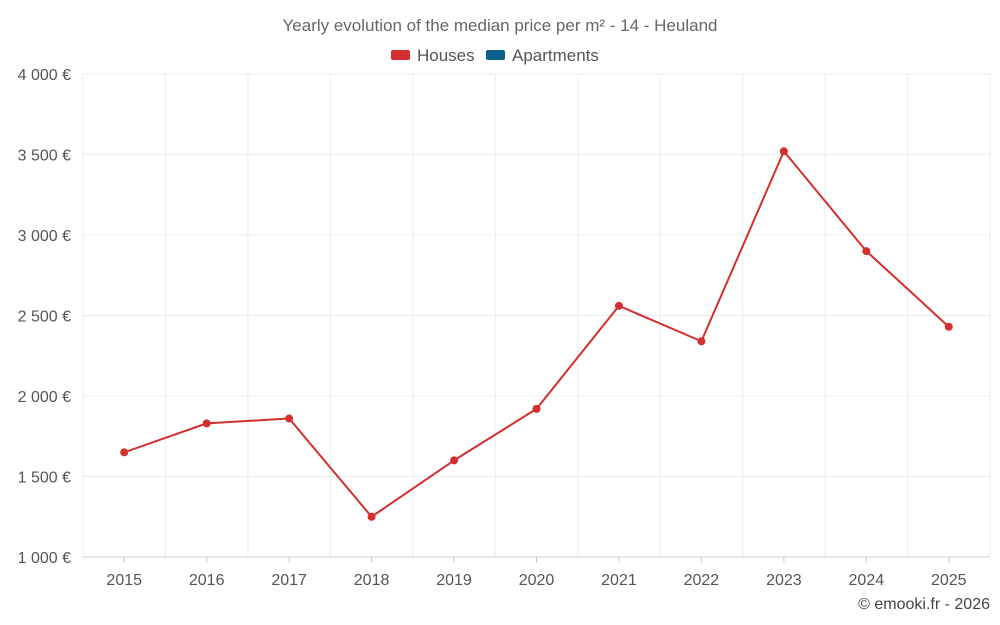 Image resolution: width=1000 pixels, height=625 pixels. Describe the element at coordinates (867, 580) in the screenshot. I see `x-tick-label: 2024` at that location.